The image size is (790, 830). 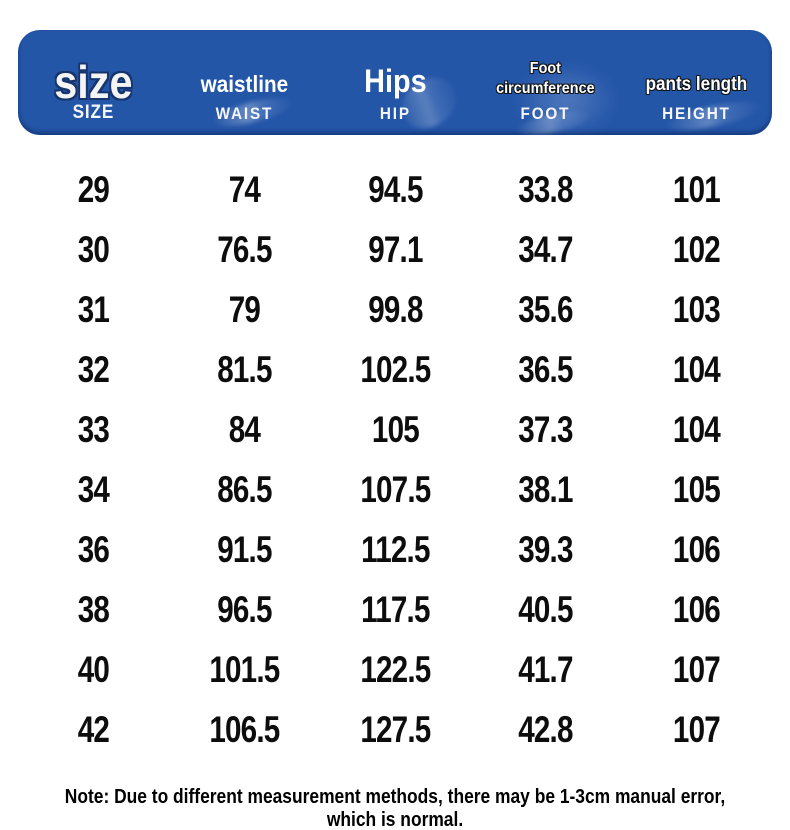 I want to click on header-sub-label: SIZE, so click(x=93, y=112).